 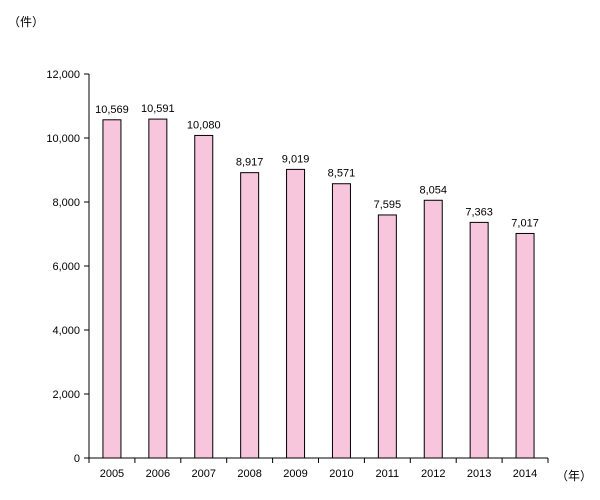 What do you see at coordinates (249, 474) in the screenshot?
I see `x-tick-label-2008: 2008` at bounding box center [249, 474].